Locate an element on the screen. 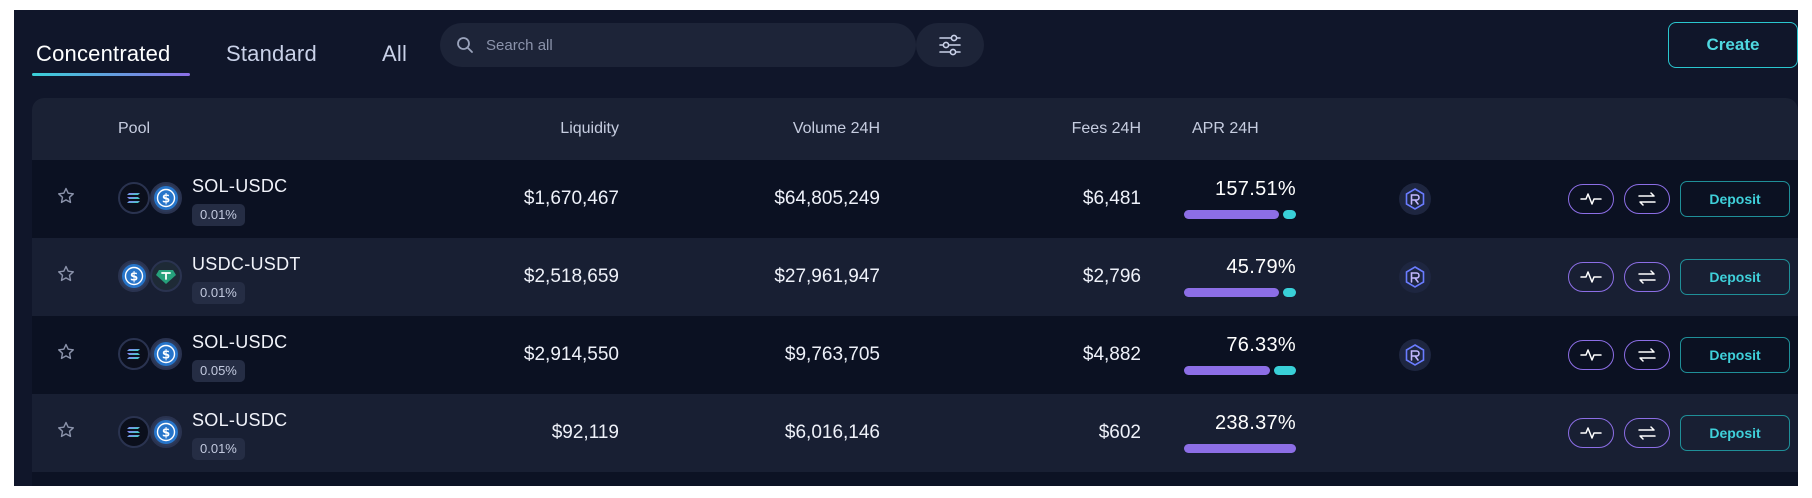 The width and height of the screenshot is (1812, 498). tab-all: All is located at coordinates (395, 53).